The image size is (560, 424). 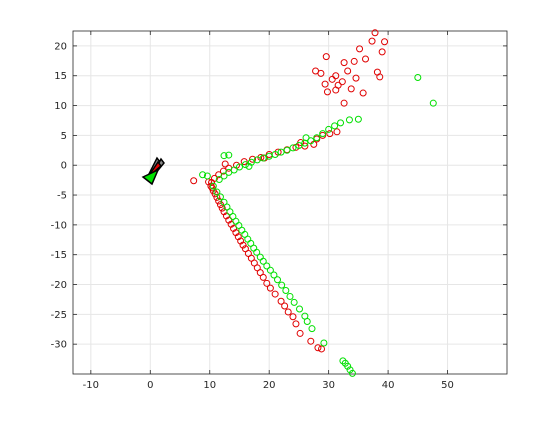 I want to click on y-tick-label: -30, so click(x=59, y=345).